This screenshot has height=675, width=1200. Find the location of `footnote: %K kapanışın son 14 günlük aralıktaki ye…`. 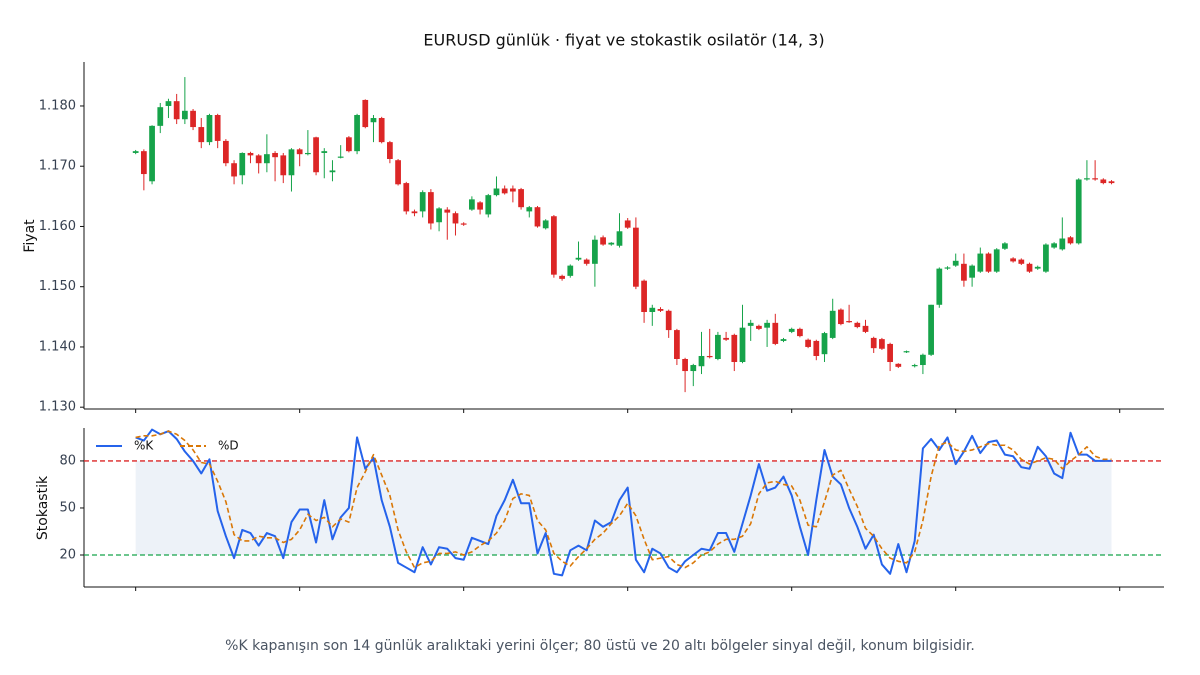

footnote: %K kapanışın son 14 günlük aralıktaki ye… is located at coordinates (600, 646).